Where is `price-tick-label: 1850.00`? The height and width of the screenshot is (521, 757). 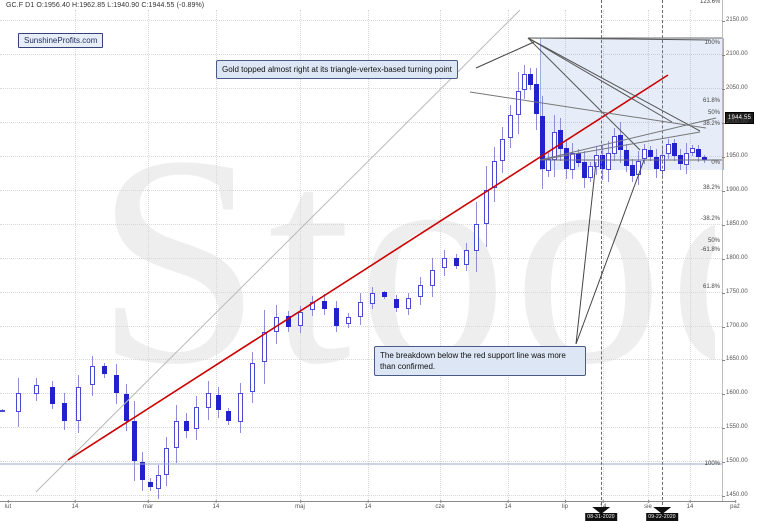
price-tick-label: 1850.00 is located at coordinates (735, 223).